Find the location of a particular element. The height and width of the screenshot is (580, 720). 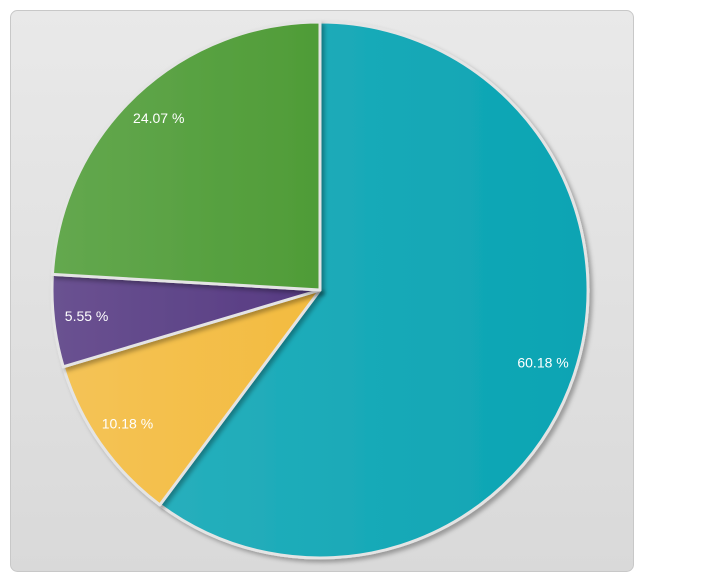

data-label: 5.55 % is located at coordinates (87, 316).